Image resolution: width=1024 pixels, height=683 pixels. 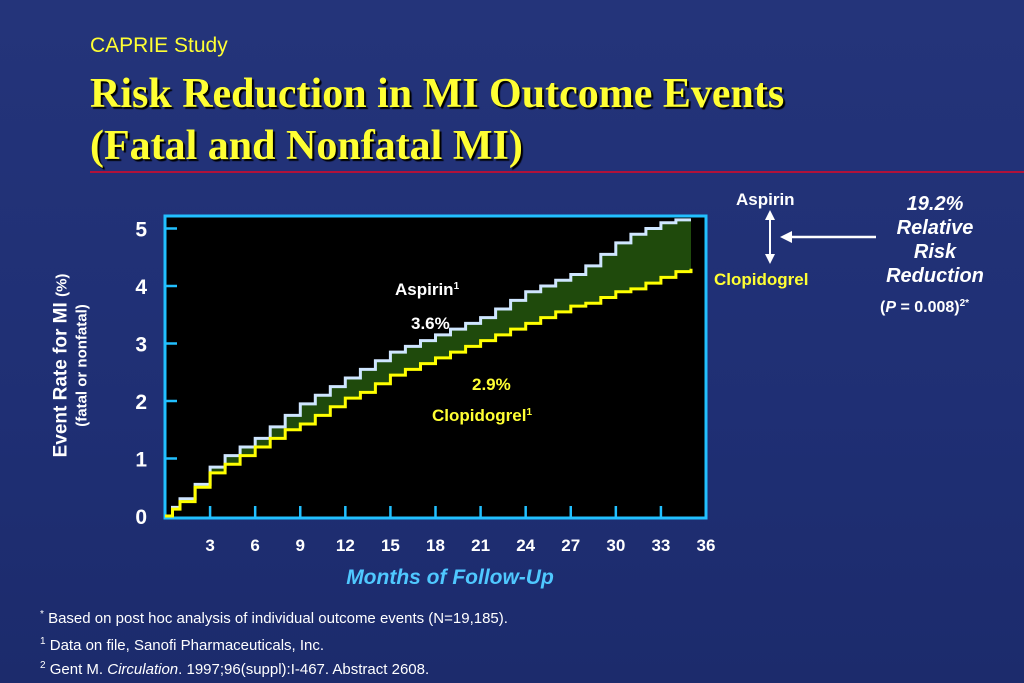 I want to click on y-tick-label: 1, so click(x=141, y=460).